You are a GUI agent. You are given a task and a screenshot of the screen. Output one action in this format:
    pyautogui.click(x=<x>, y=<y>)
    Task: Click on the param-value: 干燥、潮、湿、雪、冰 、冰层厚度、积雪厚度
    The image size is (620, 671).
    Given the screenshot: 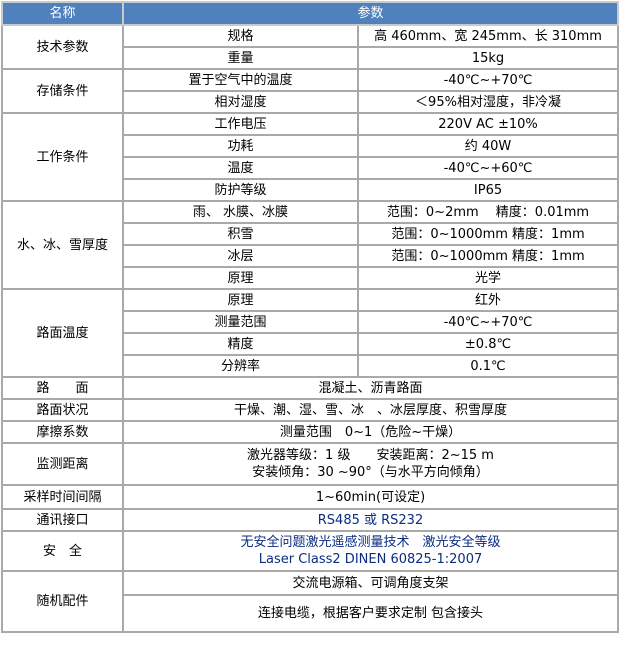 What is the action you would take?
    pyautogui.click(x=370, y=410)
    